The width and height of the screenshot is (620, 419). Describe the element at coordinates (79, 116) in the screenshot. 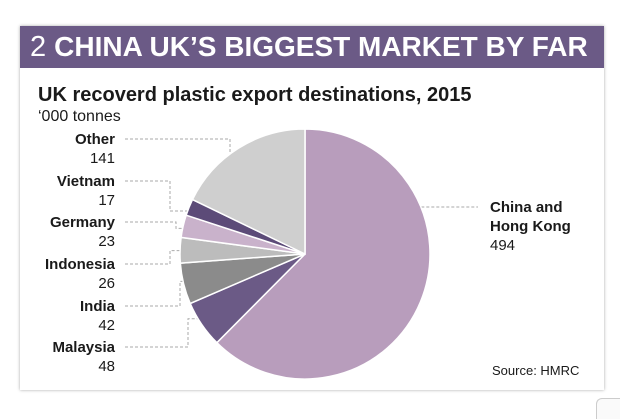

I see `chart-unit: ‘000 tonnes` at that location.